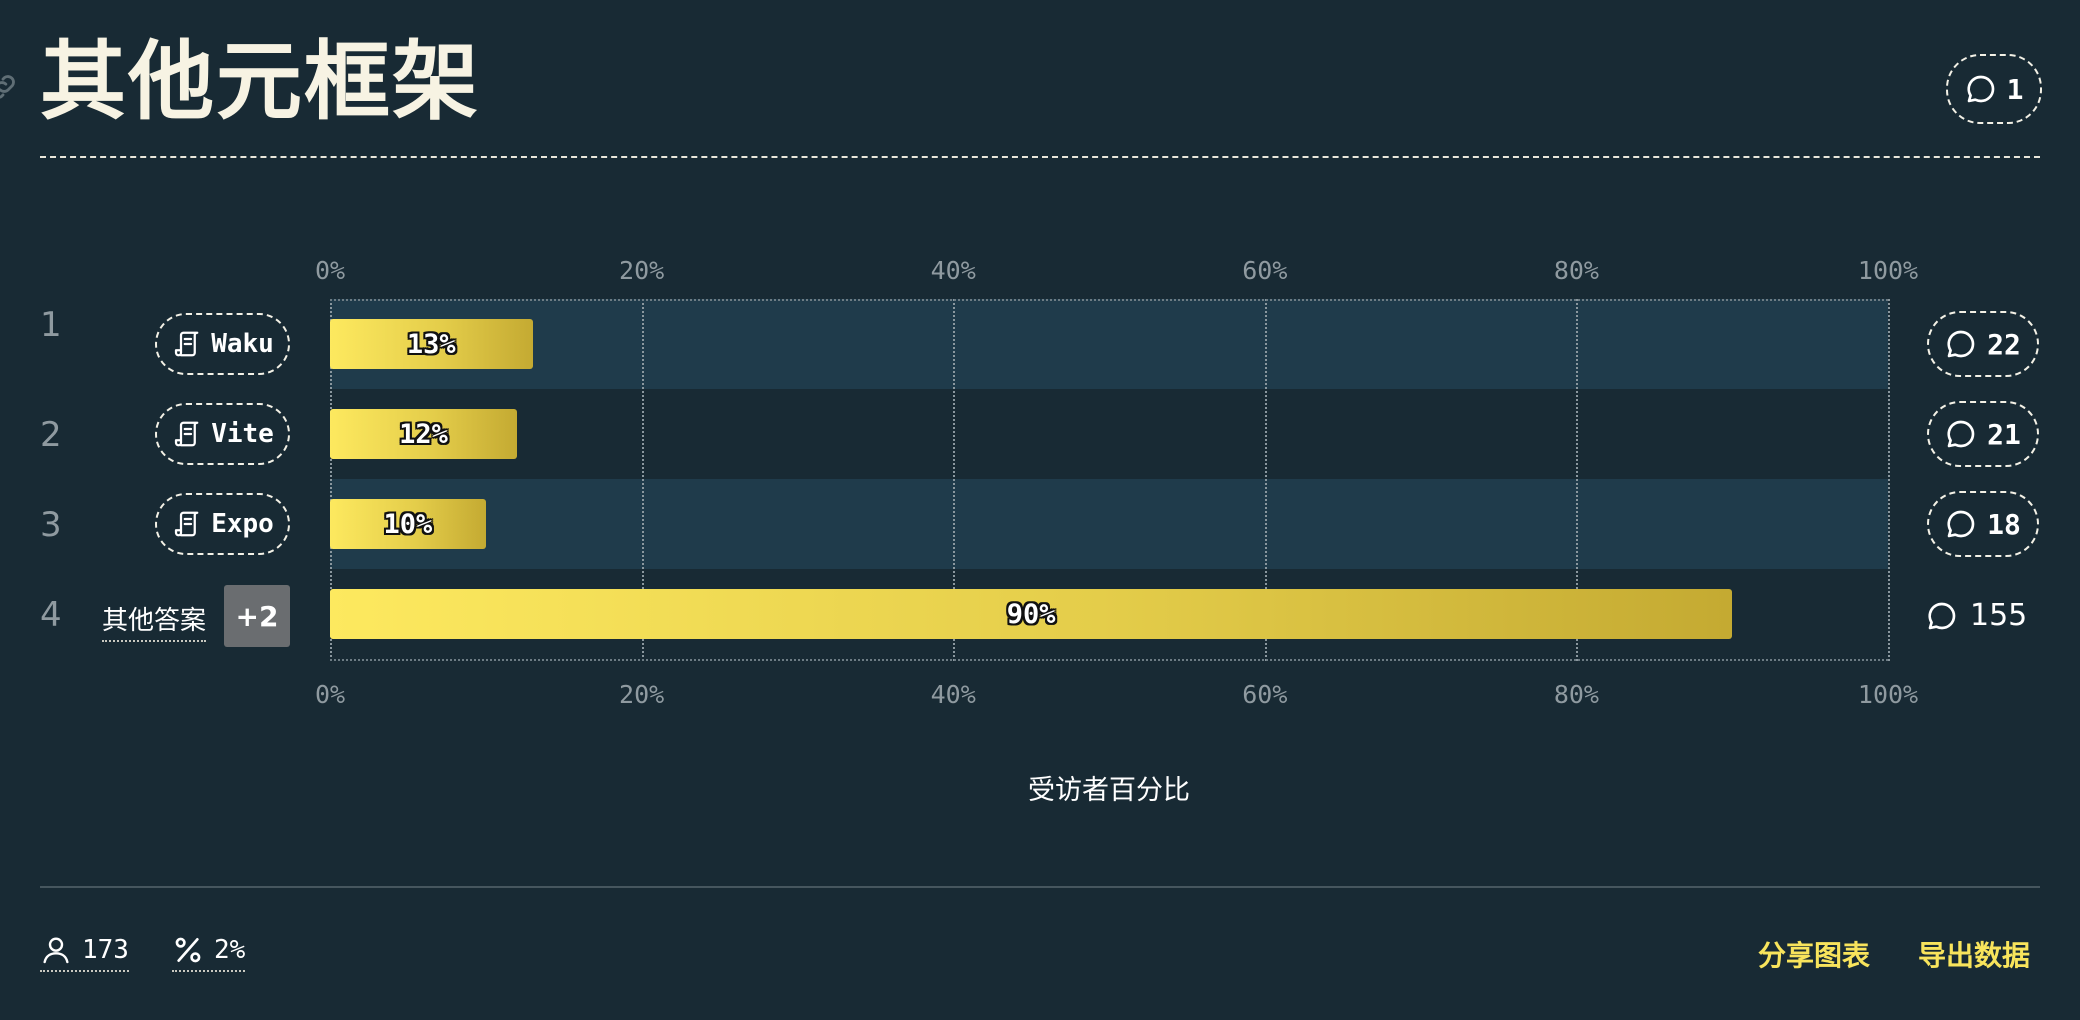 The height and width of the screenshot is (1020, 2080). Describe the element at coordinates (51, 615) in the screenshot. I see `row-rank: 4` at that location.